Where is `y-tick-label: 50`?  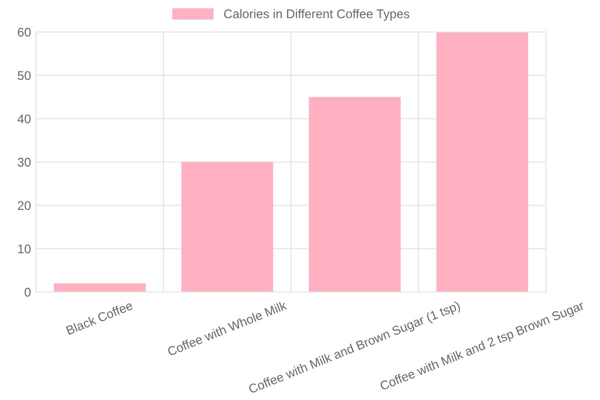
y-tick-label: 50 is located at coordinates (24, 75).